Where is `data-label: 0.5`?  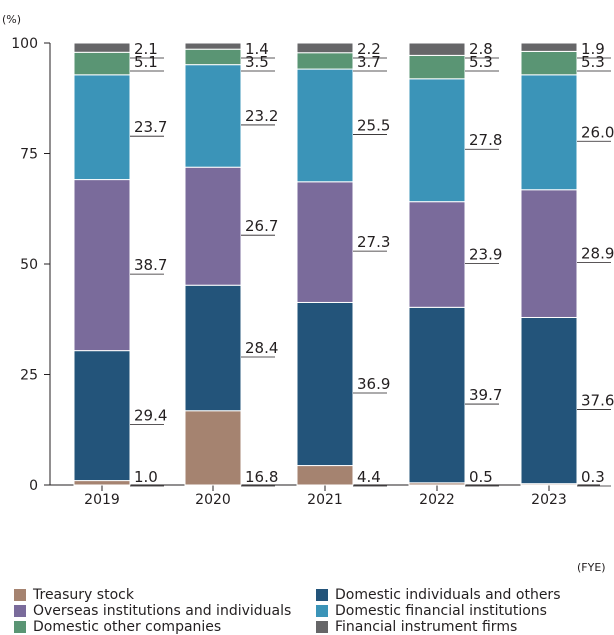
data-label: 0.5 is located at coordinates (481, 477).